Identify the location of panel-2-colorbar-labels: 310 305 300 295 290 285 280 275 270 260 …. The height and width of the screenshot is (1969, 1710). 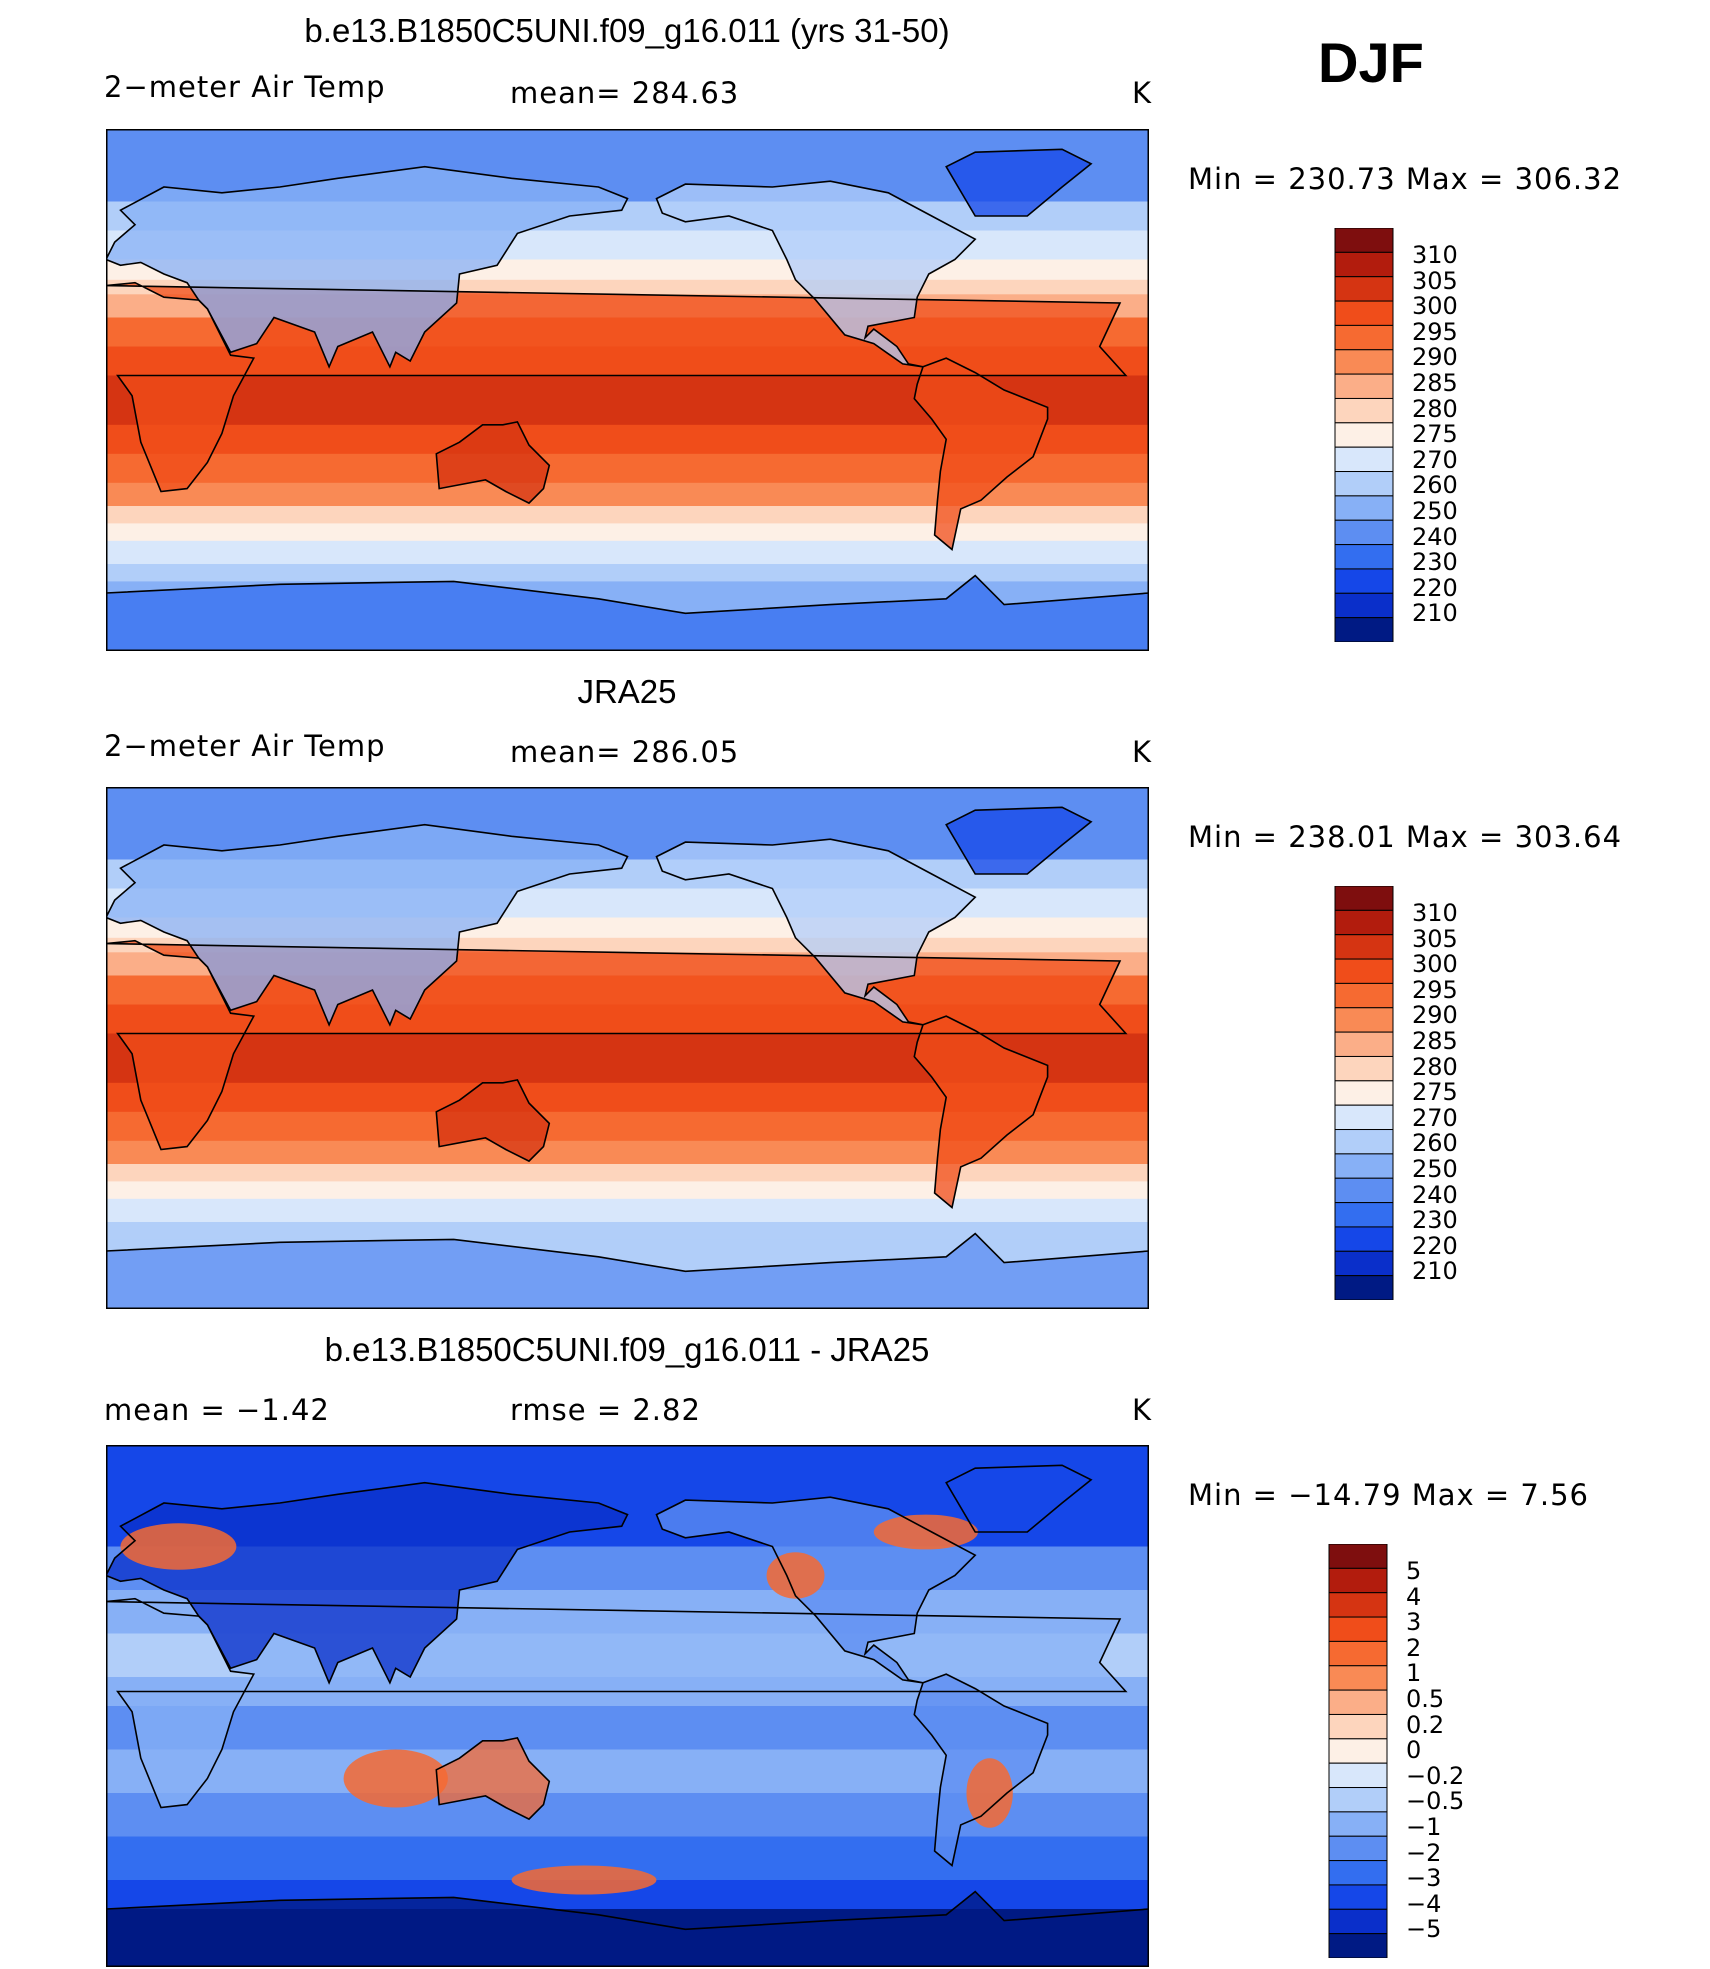
(1435, 1092).